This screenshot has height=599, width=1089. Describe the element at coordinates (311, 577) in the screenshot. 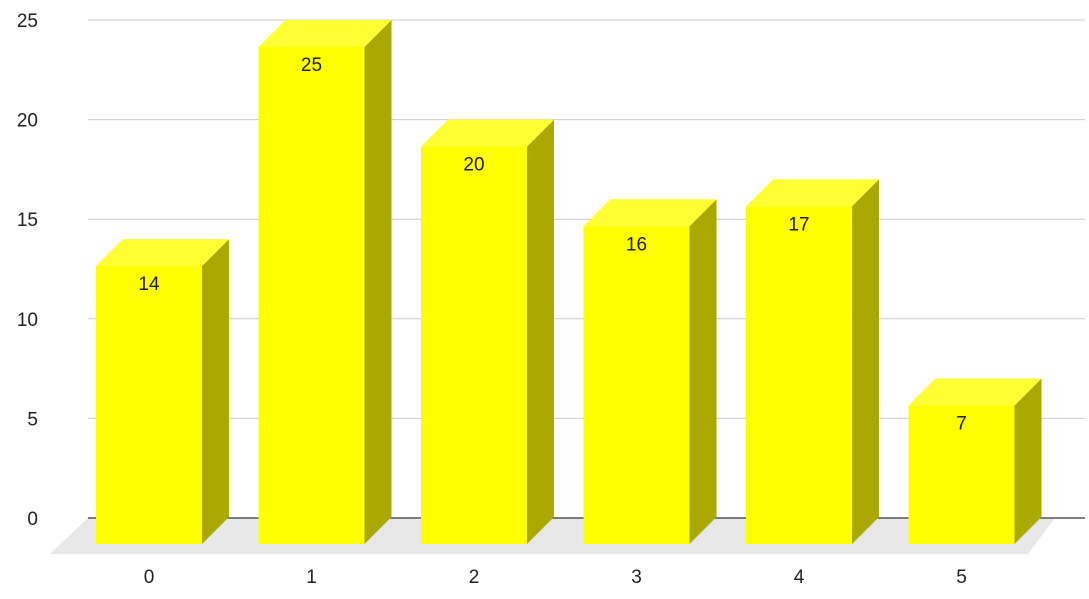

I see `x-tick-label: 1` at that location.